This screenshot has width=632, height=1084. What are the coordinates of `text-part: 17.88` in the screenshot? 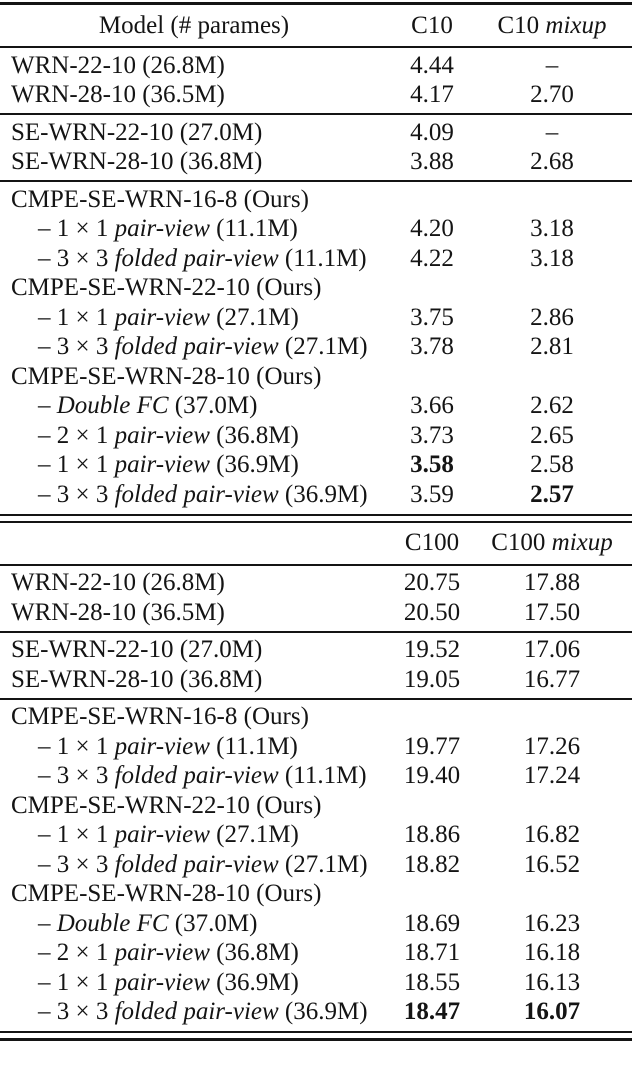 It's located at (552, 583).